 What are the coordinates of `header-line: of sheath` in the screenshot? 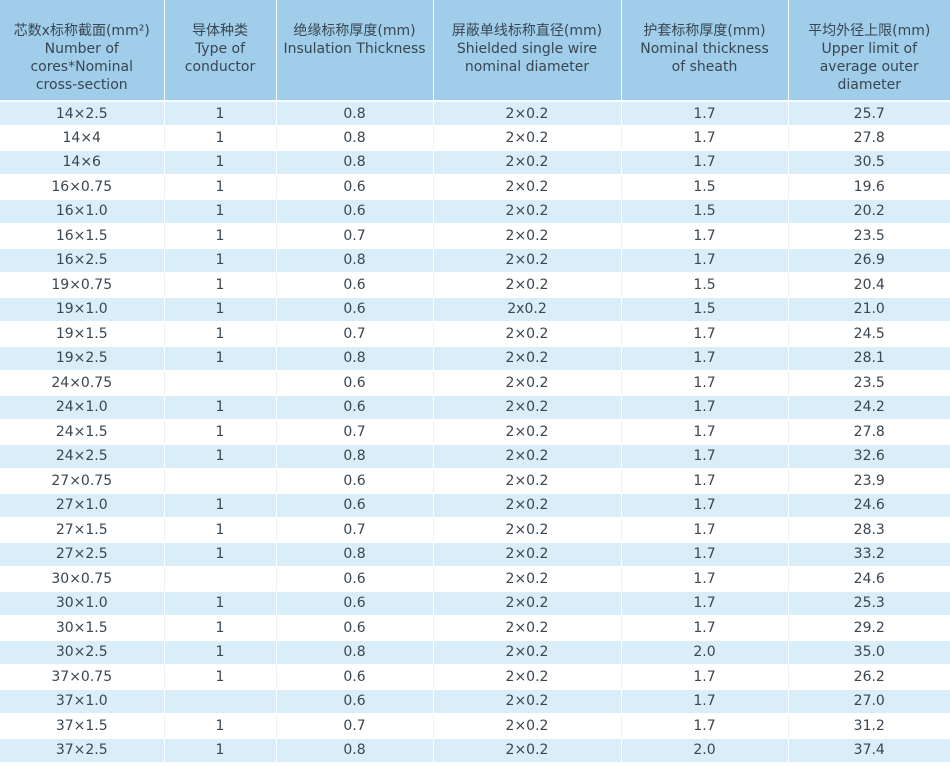 It's located at (704, 67).